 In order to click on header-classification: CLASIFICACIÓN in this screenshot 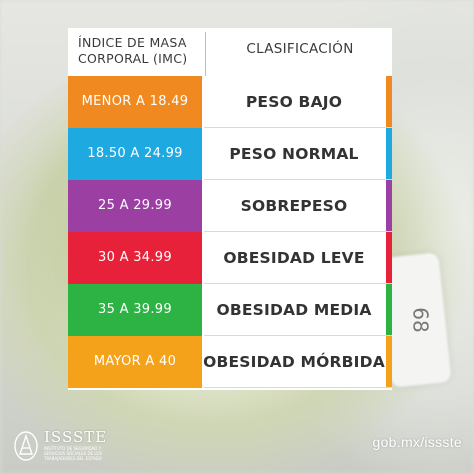, I will do `click(300, 49)`.